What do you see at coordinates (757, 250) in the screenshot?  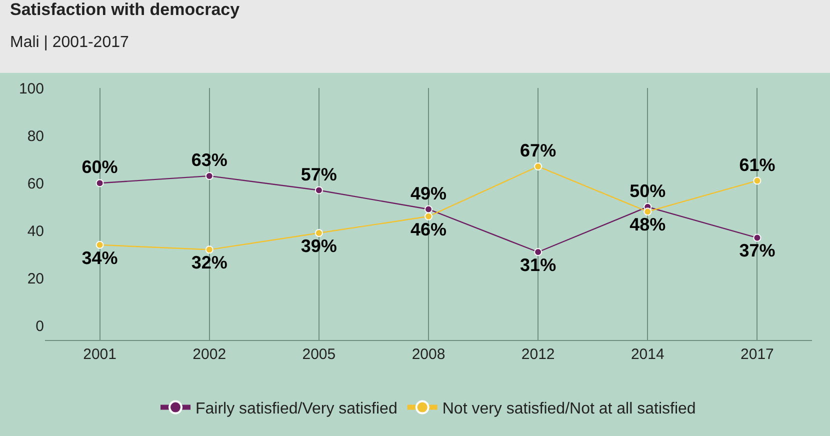 I see `data-label: 37%` at bounding box center [757, 250].